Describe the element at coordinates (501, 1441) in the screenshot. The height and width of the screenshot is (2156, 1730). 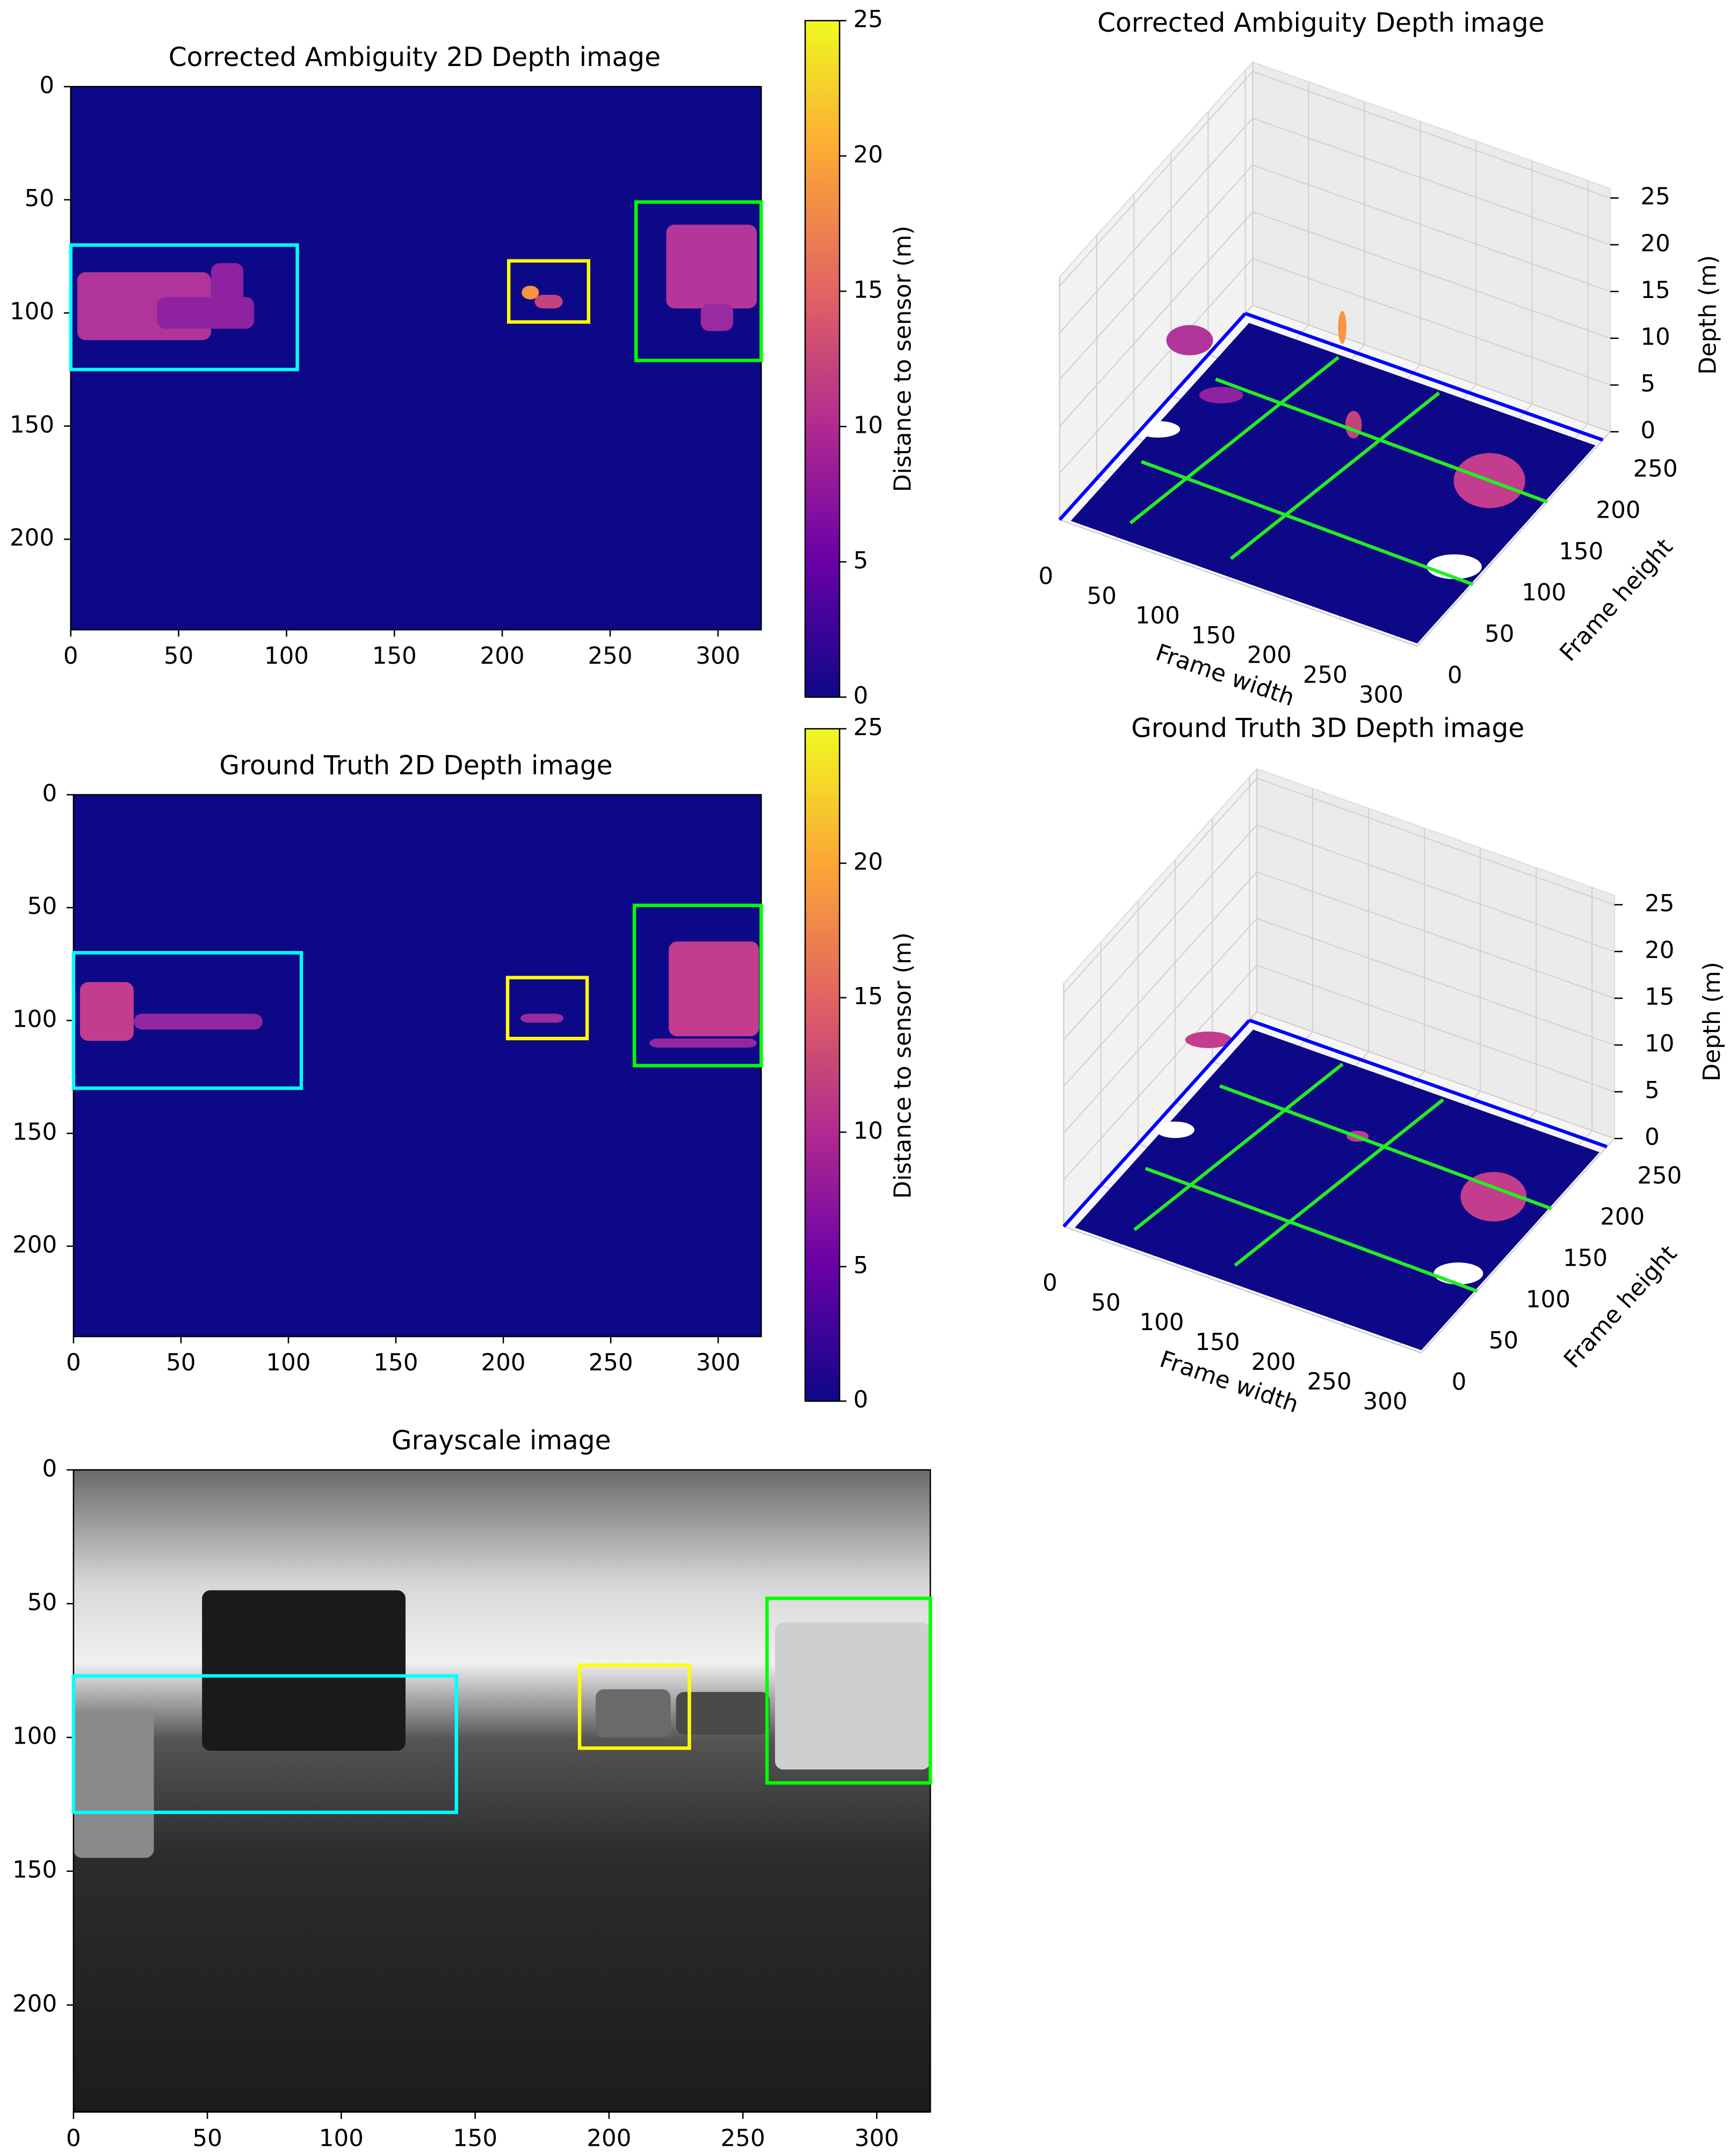
I see `chart-title: Grayscale image` at that location.